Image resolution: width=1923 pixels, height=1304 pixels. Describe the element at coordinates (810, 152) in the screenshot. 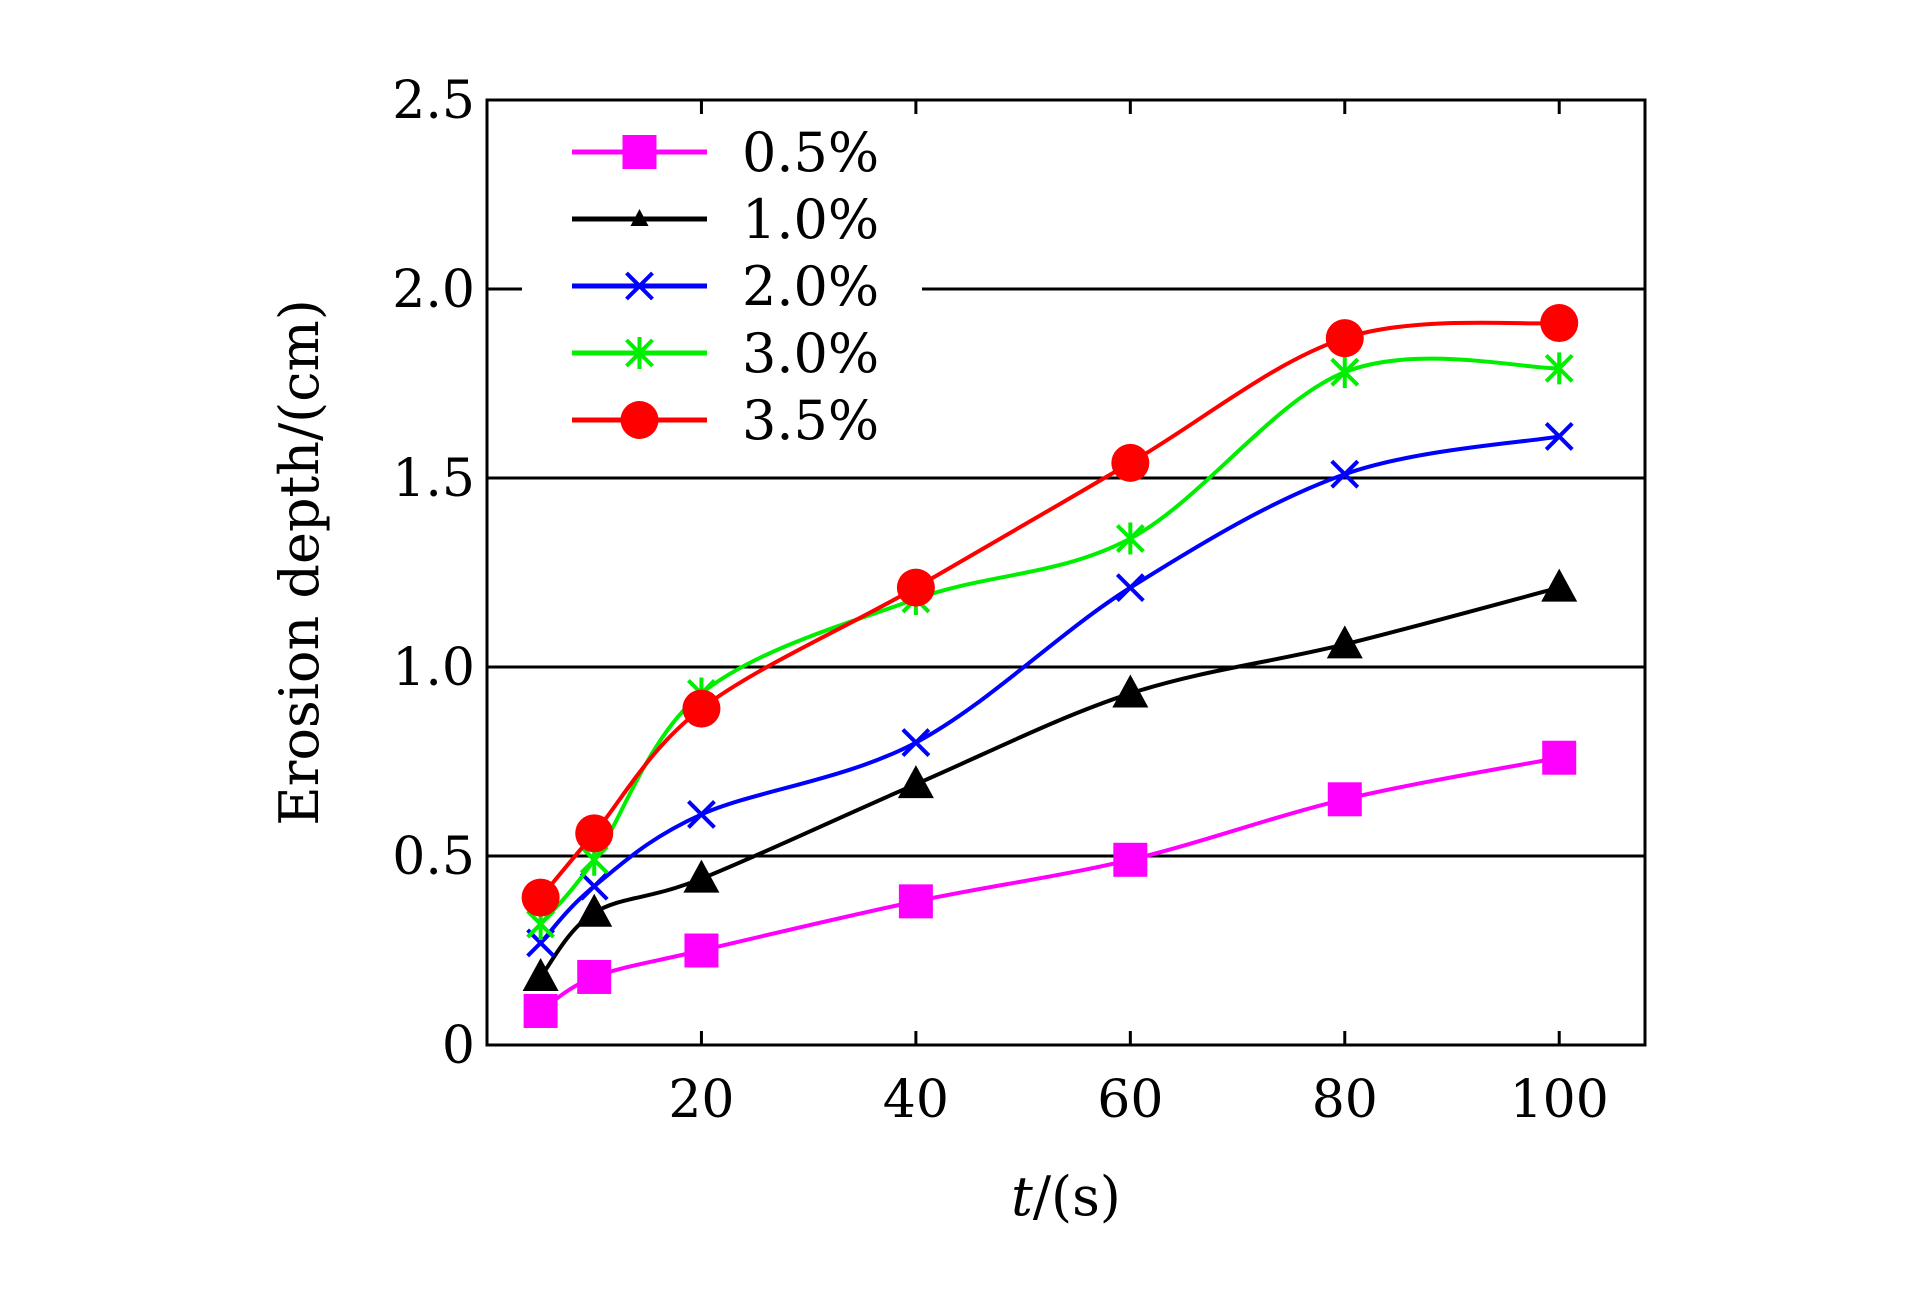

I see `legend-label: 0.5%` at that location.